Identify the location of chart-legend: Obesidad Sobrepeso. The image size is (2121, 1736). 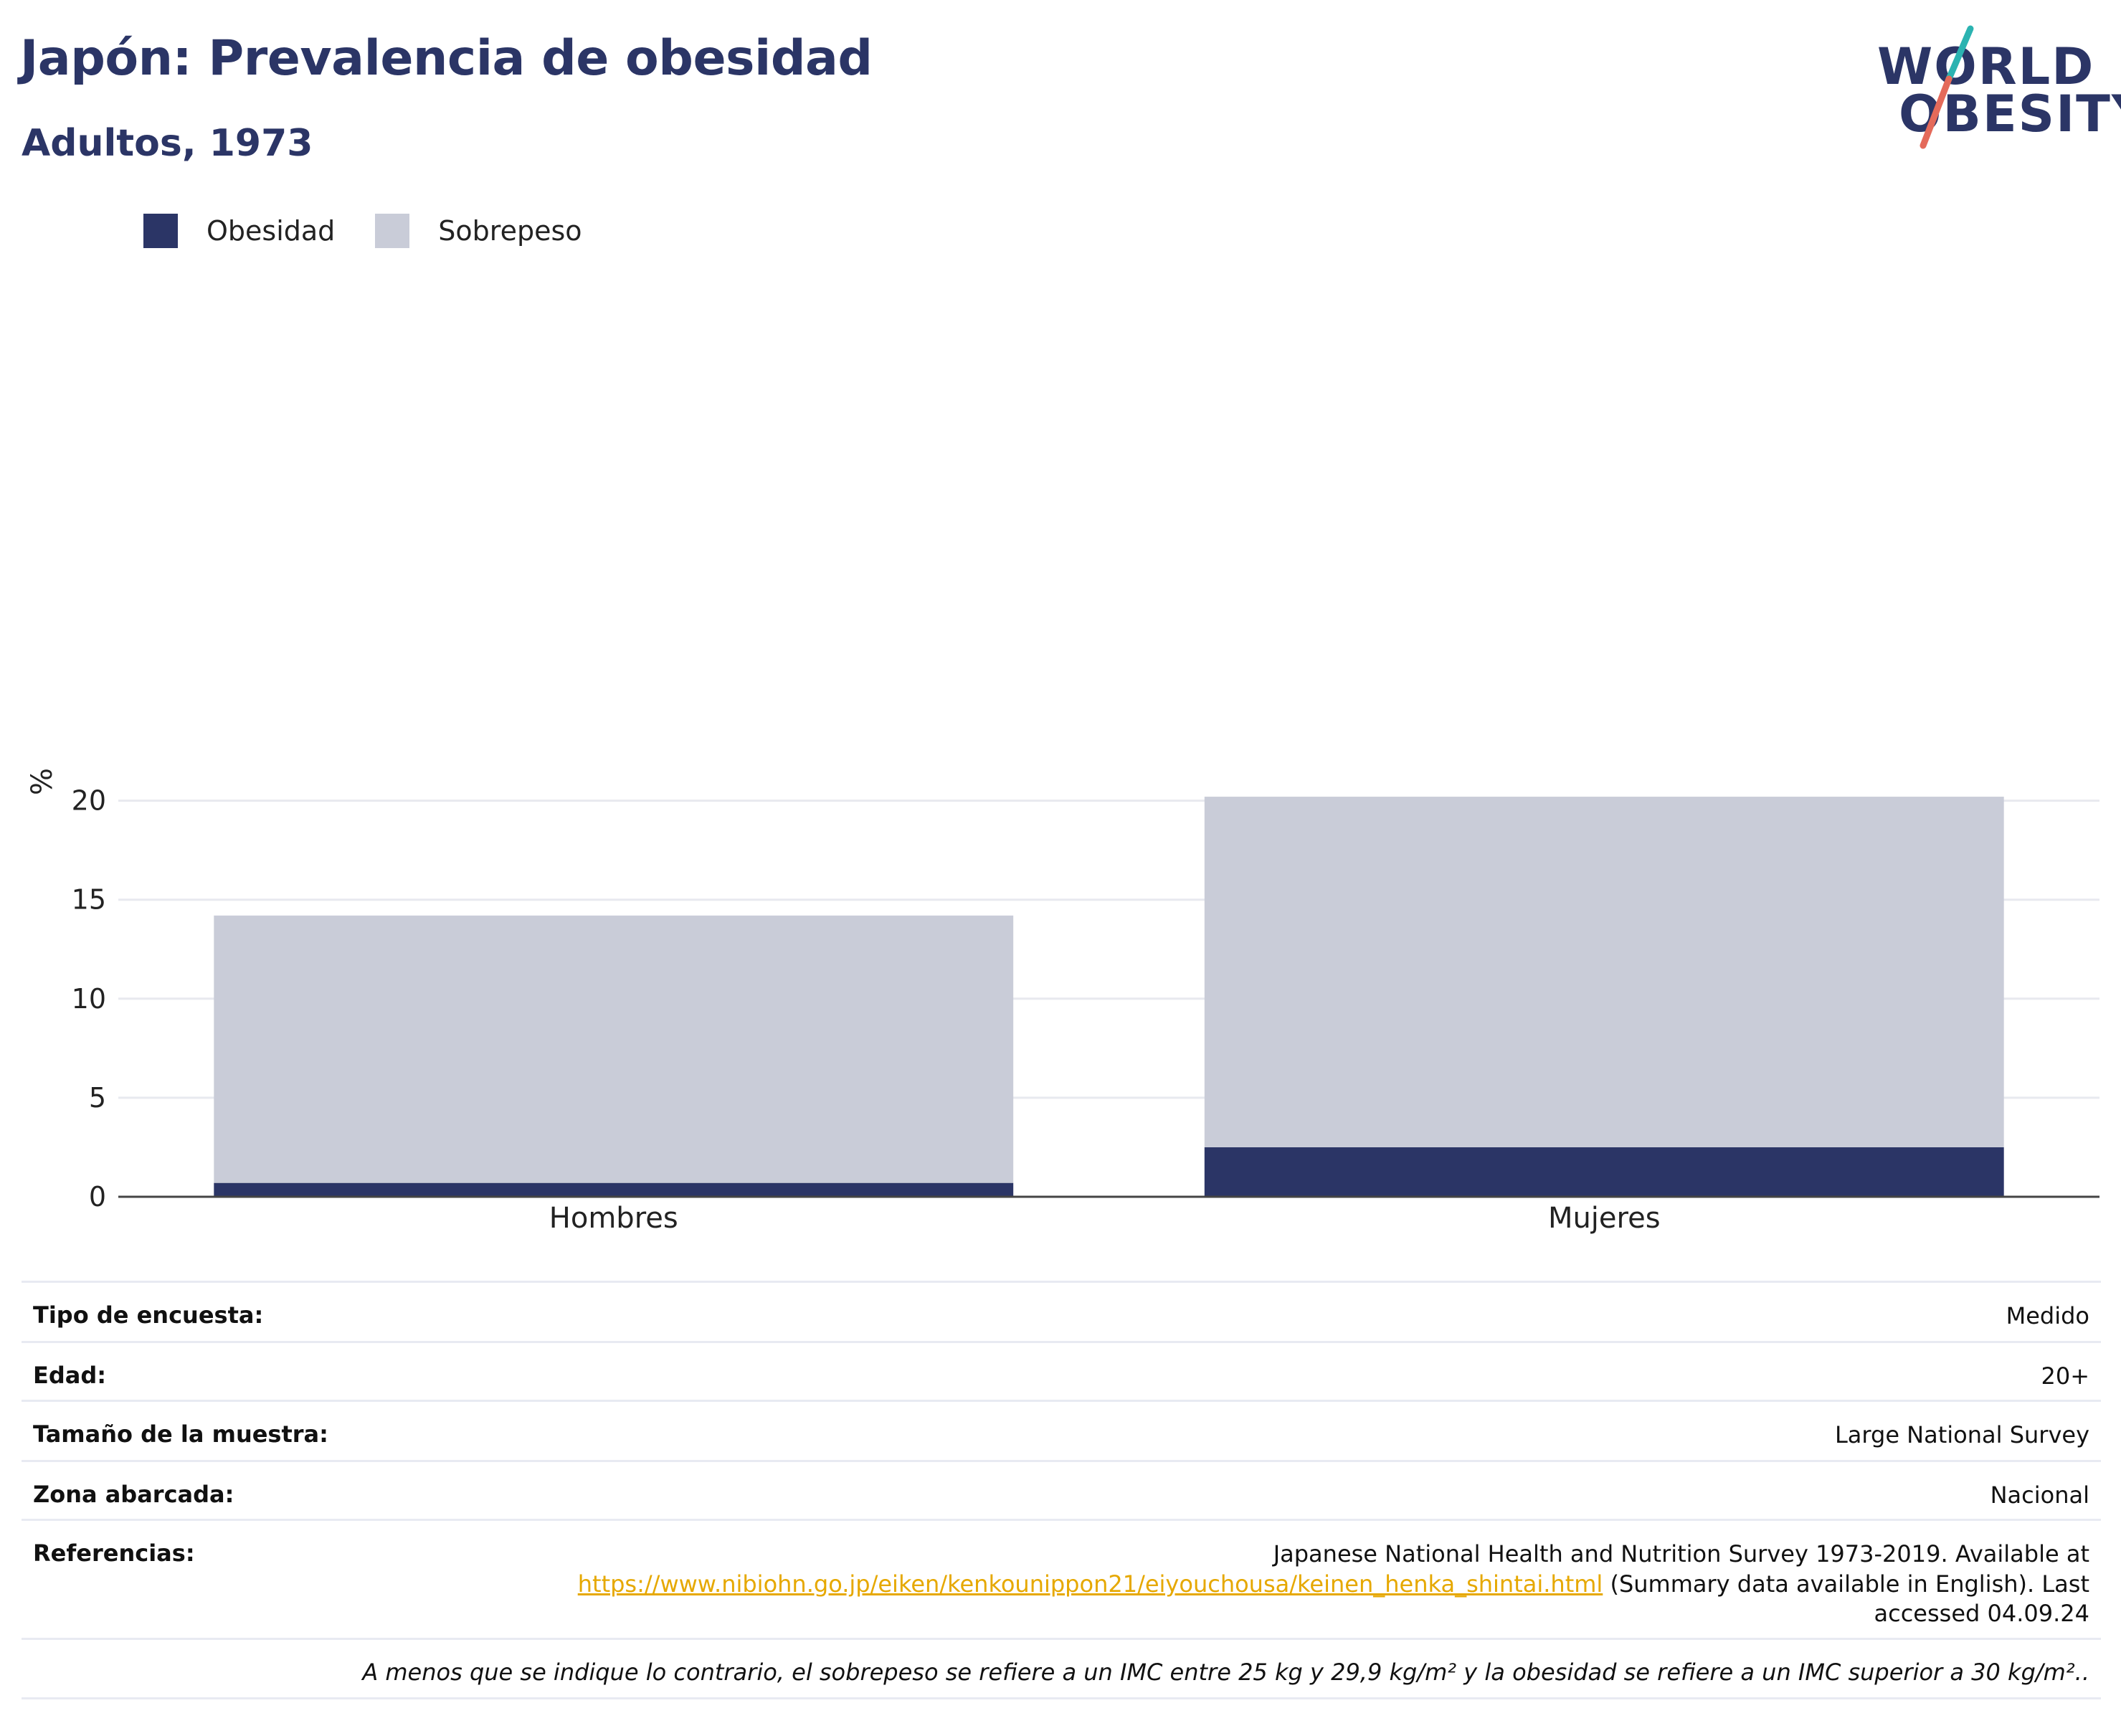
(382, 231).